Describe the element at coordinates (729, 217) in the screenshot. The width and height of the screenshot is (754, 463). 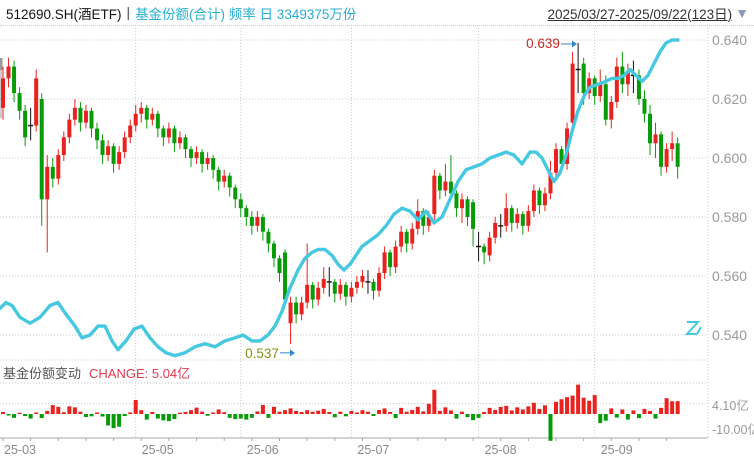
I see `price-axis-label: 0.580` at that location.